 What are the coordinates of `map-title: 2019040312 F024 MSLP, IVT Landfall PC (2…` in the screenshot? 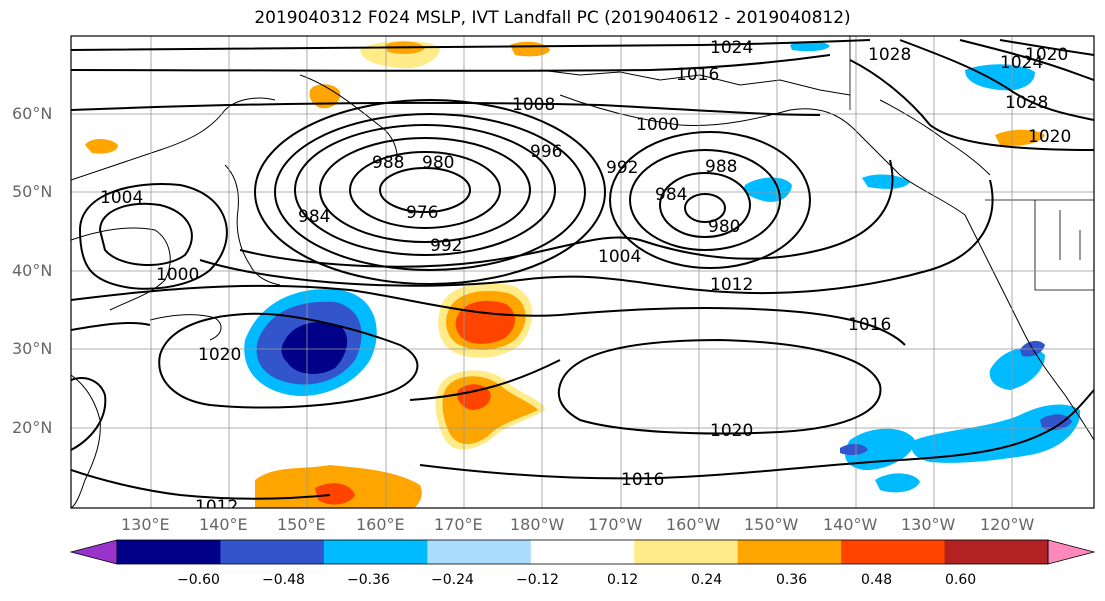 It's located at (552, 18).